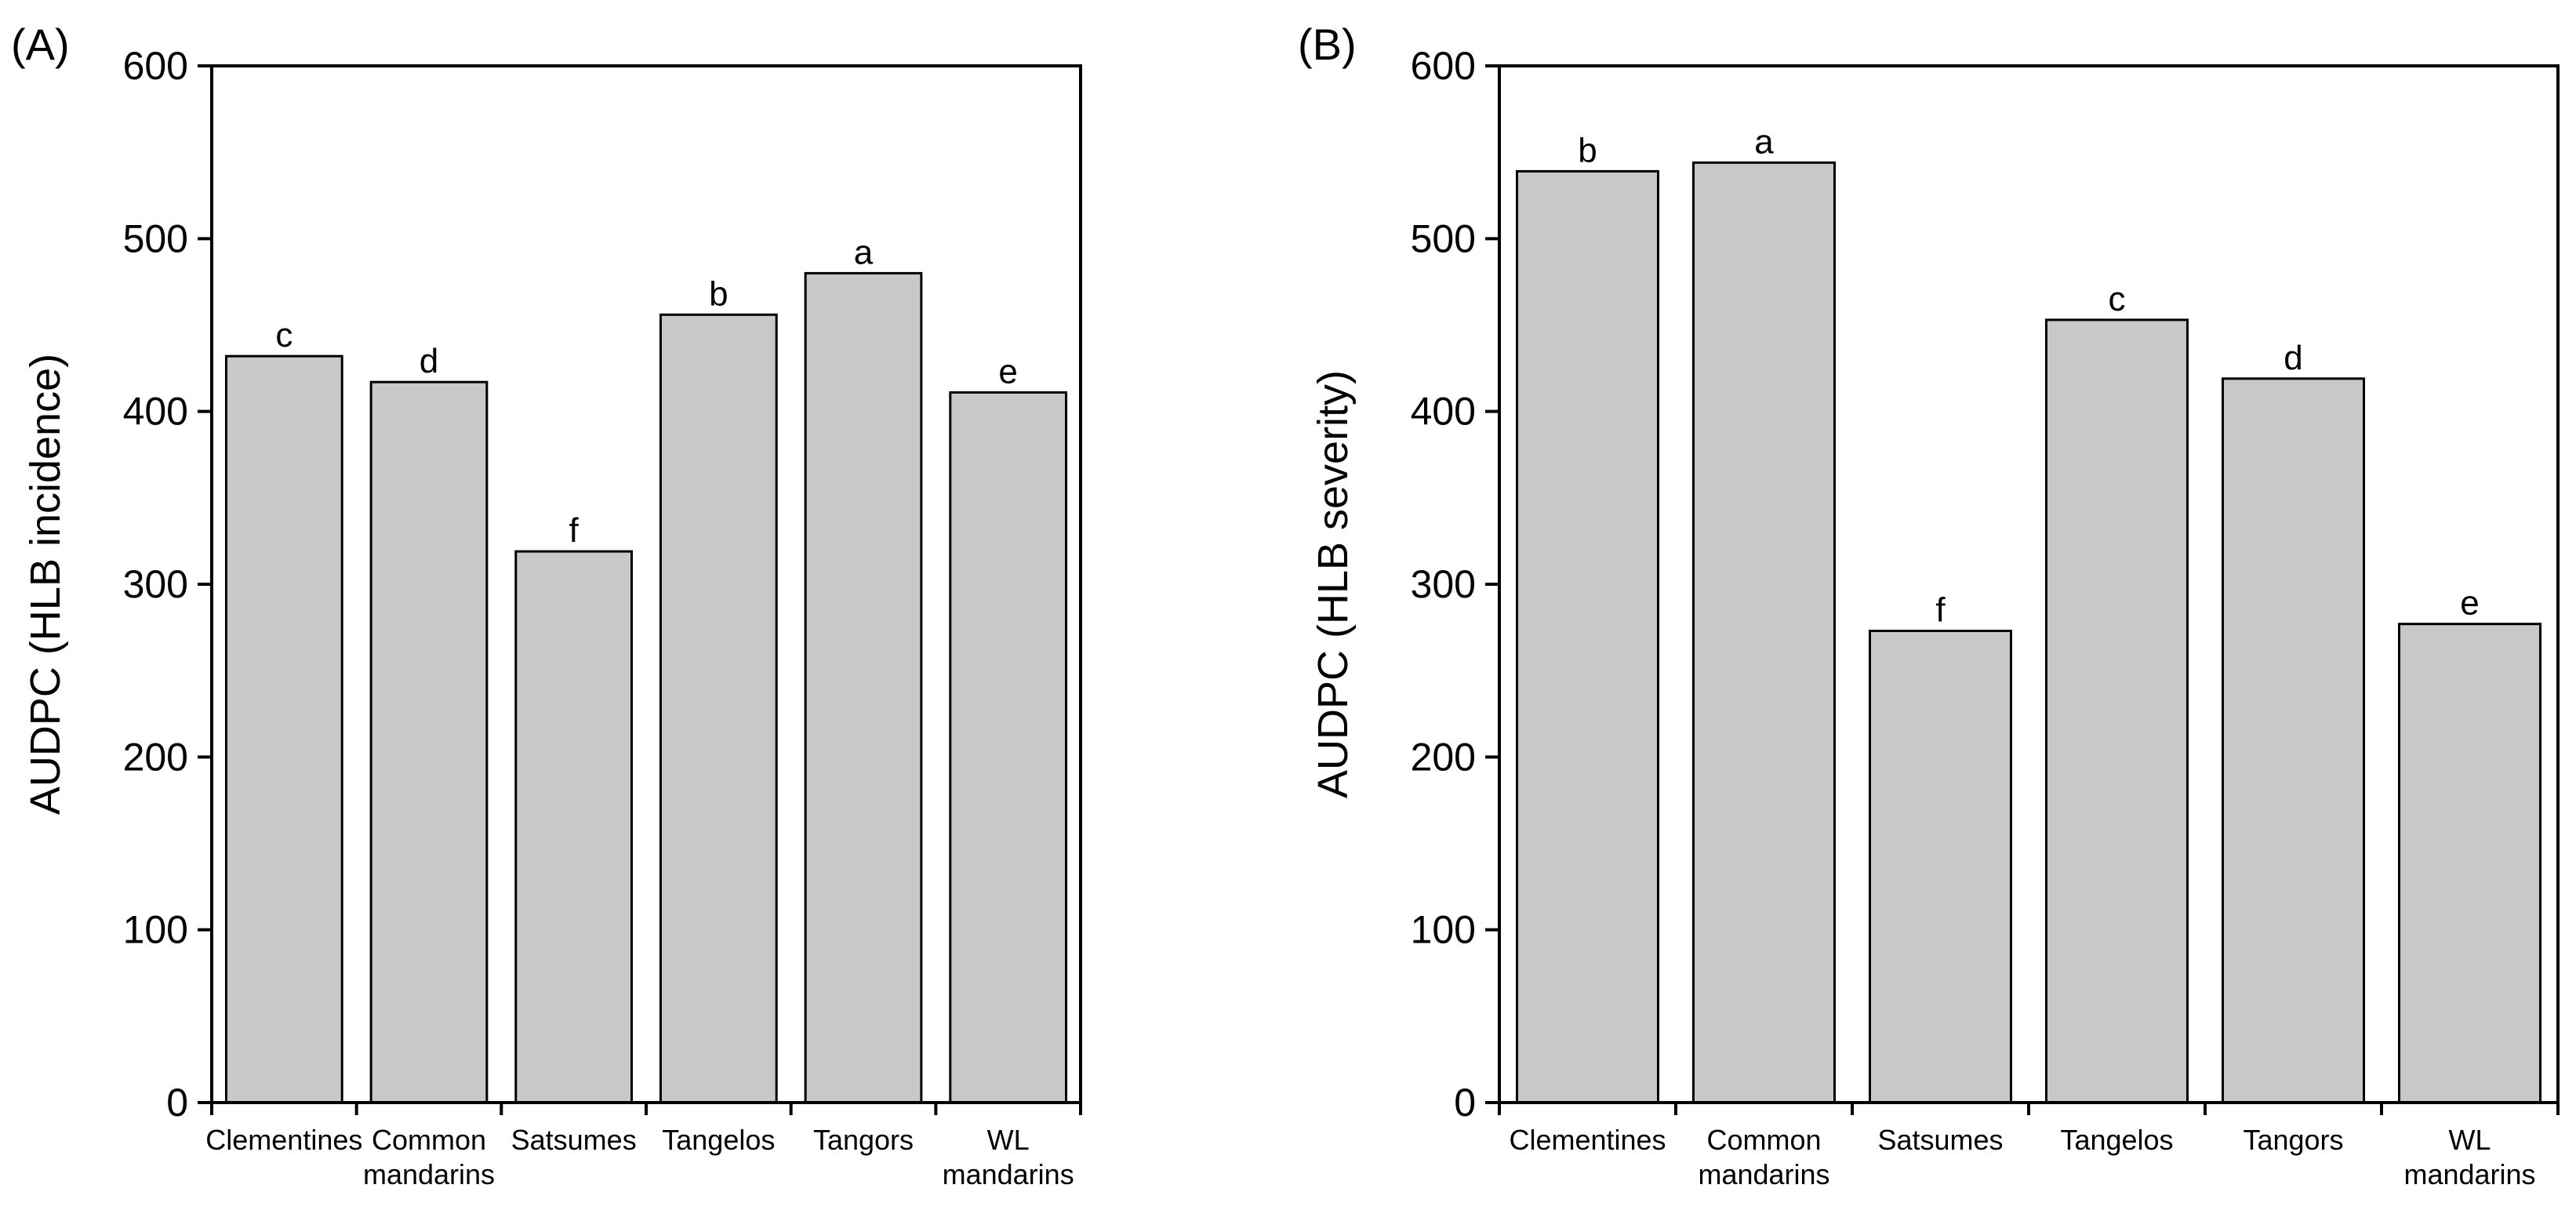 This screenshot has width=2576, height=1221. I want to click on panel-a-ytick-label-0: 0, so click(177, 1103).